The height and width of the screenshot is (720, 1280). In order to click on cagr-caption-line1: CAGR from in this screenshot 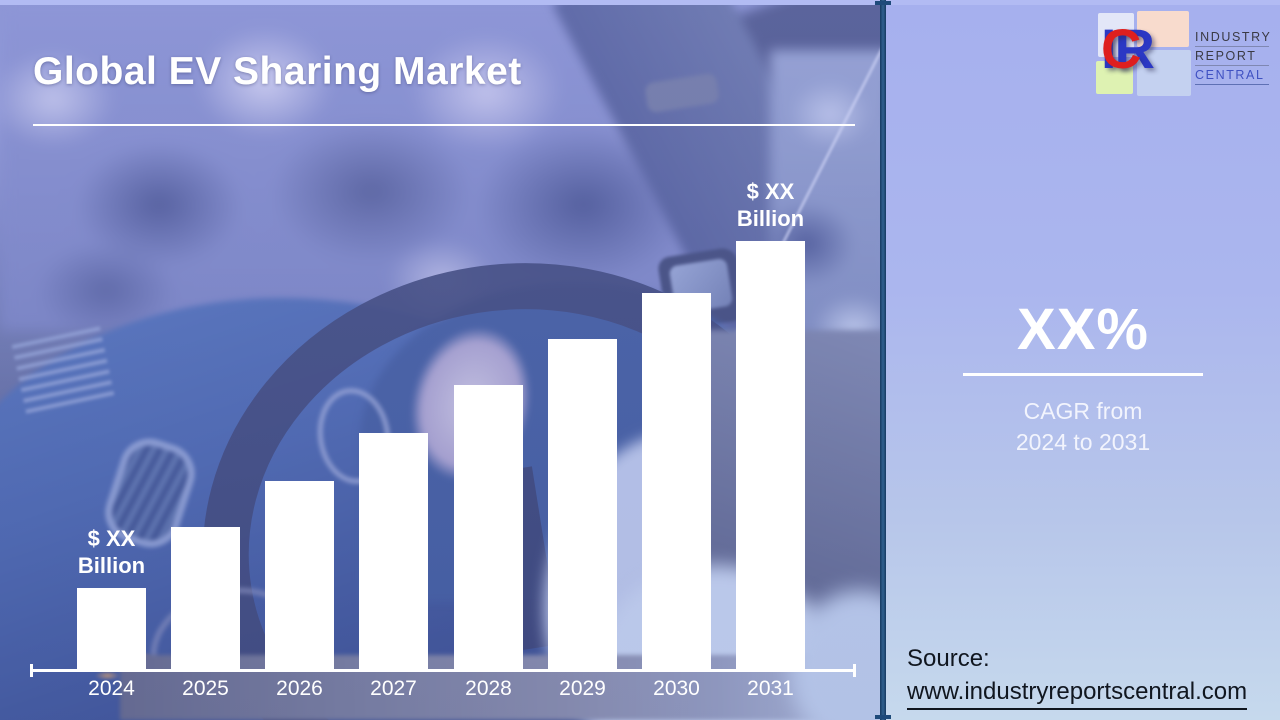, I will do `click(1083, 411)`.